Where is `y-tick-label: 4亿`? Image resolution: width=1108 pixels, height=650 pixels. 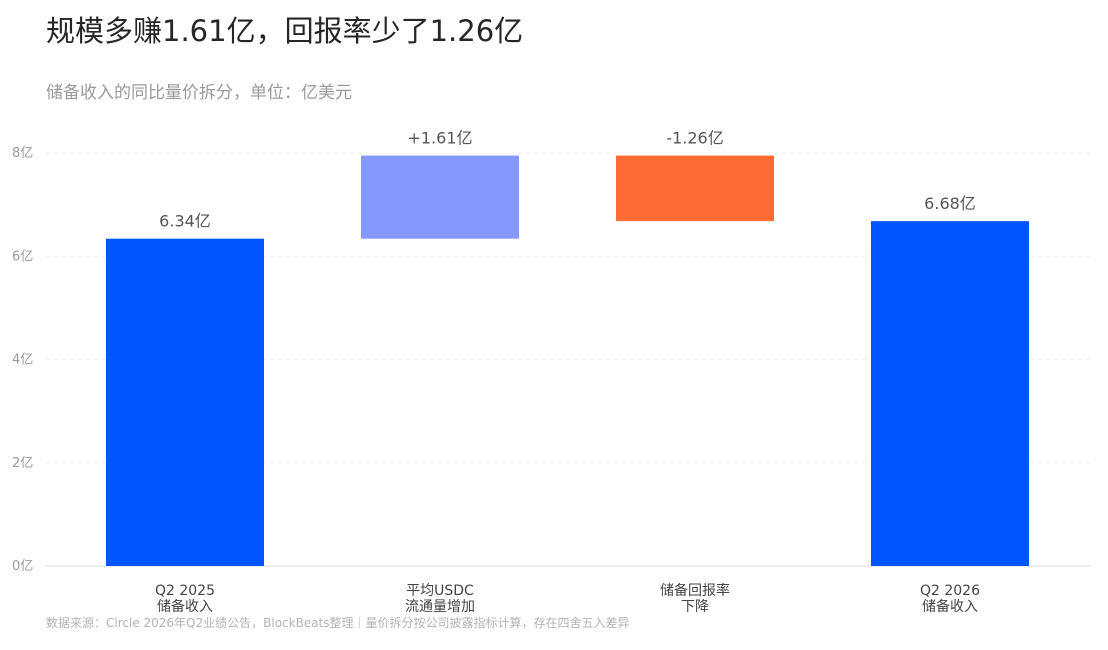 y-tick-label: 4亿 is located at coordinates (22, 360).